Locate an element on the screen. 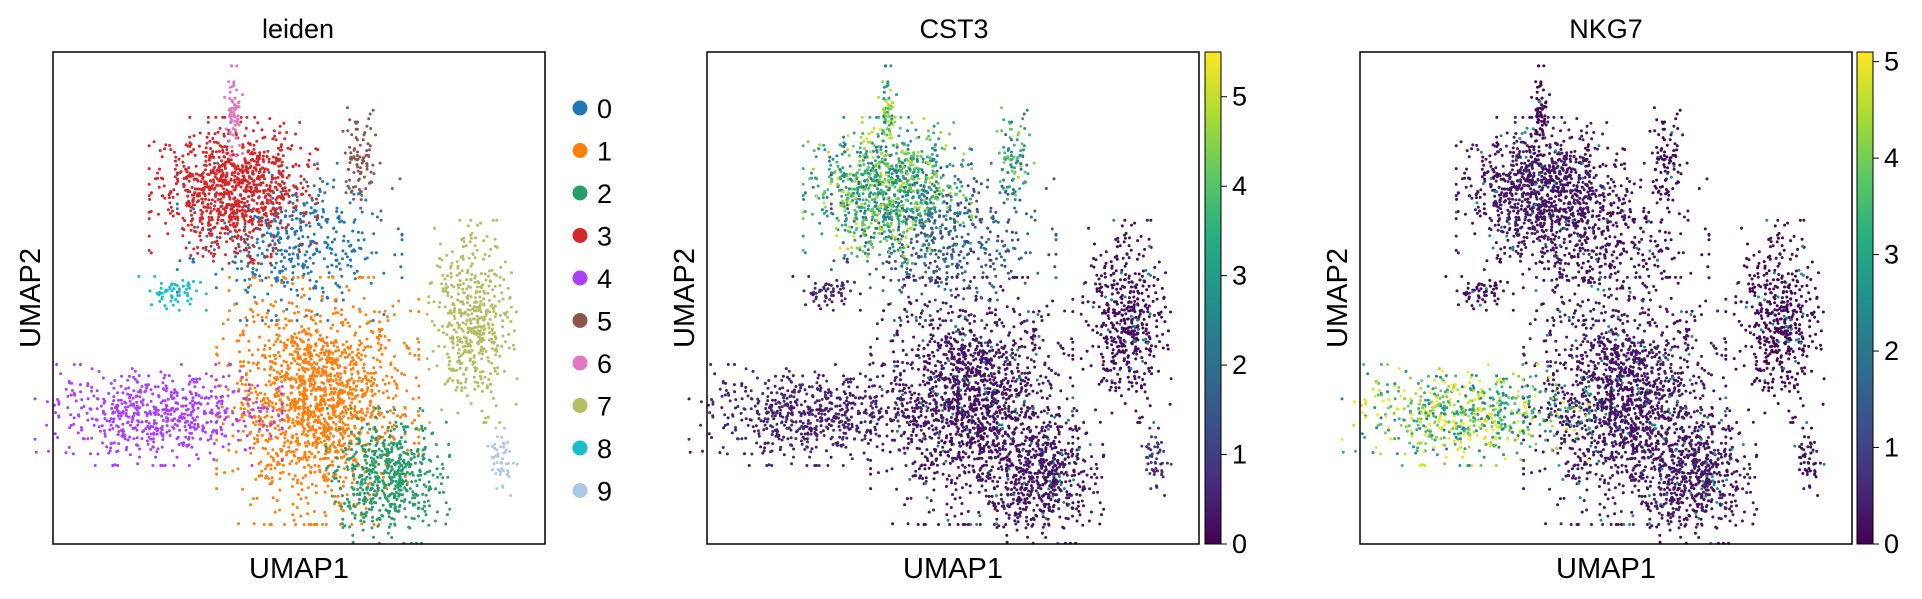 The height and width of the screenshot is (599, 1922). legend-label: 5 is located at coordinates (604, 322).